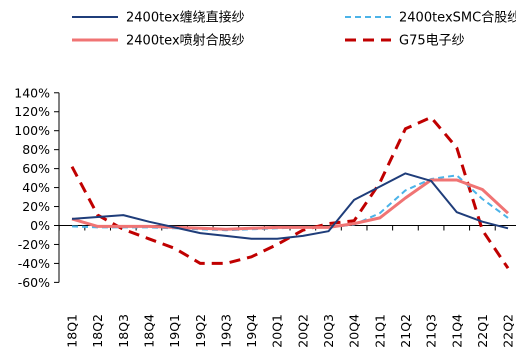 The height and width of the screenshot is (354, 516). What do you see at coordinates (174, 331) in the screenshot?
I see `x-tick-label: 19Q1` at bounding box center [174, 331].